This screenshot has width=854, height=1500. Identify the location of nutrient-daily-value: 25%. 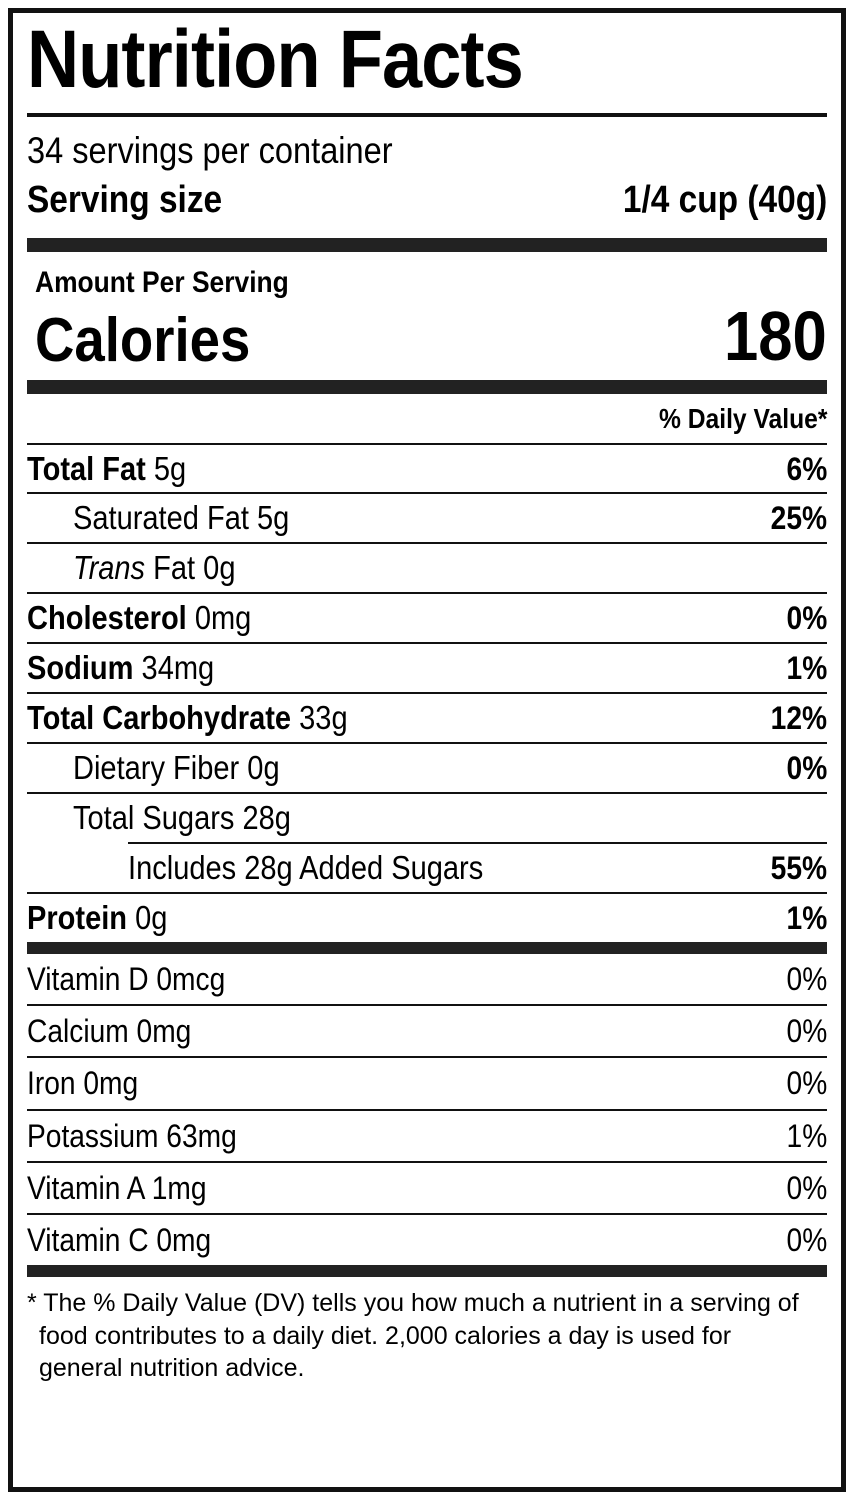
(798, 518).